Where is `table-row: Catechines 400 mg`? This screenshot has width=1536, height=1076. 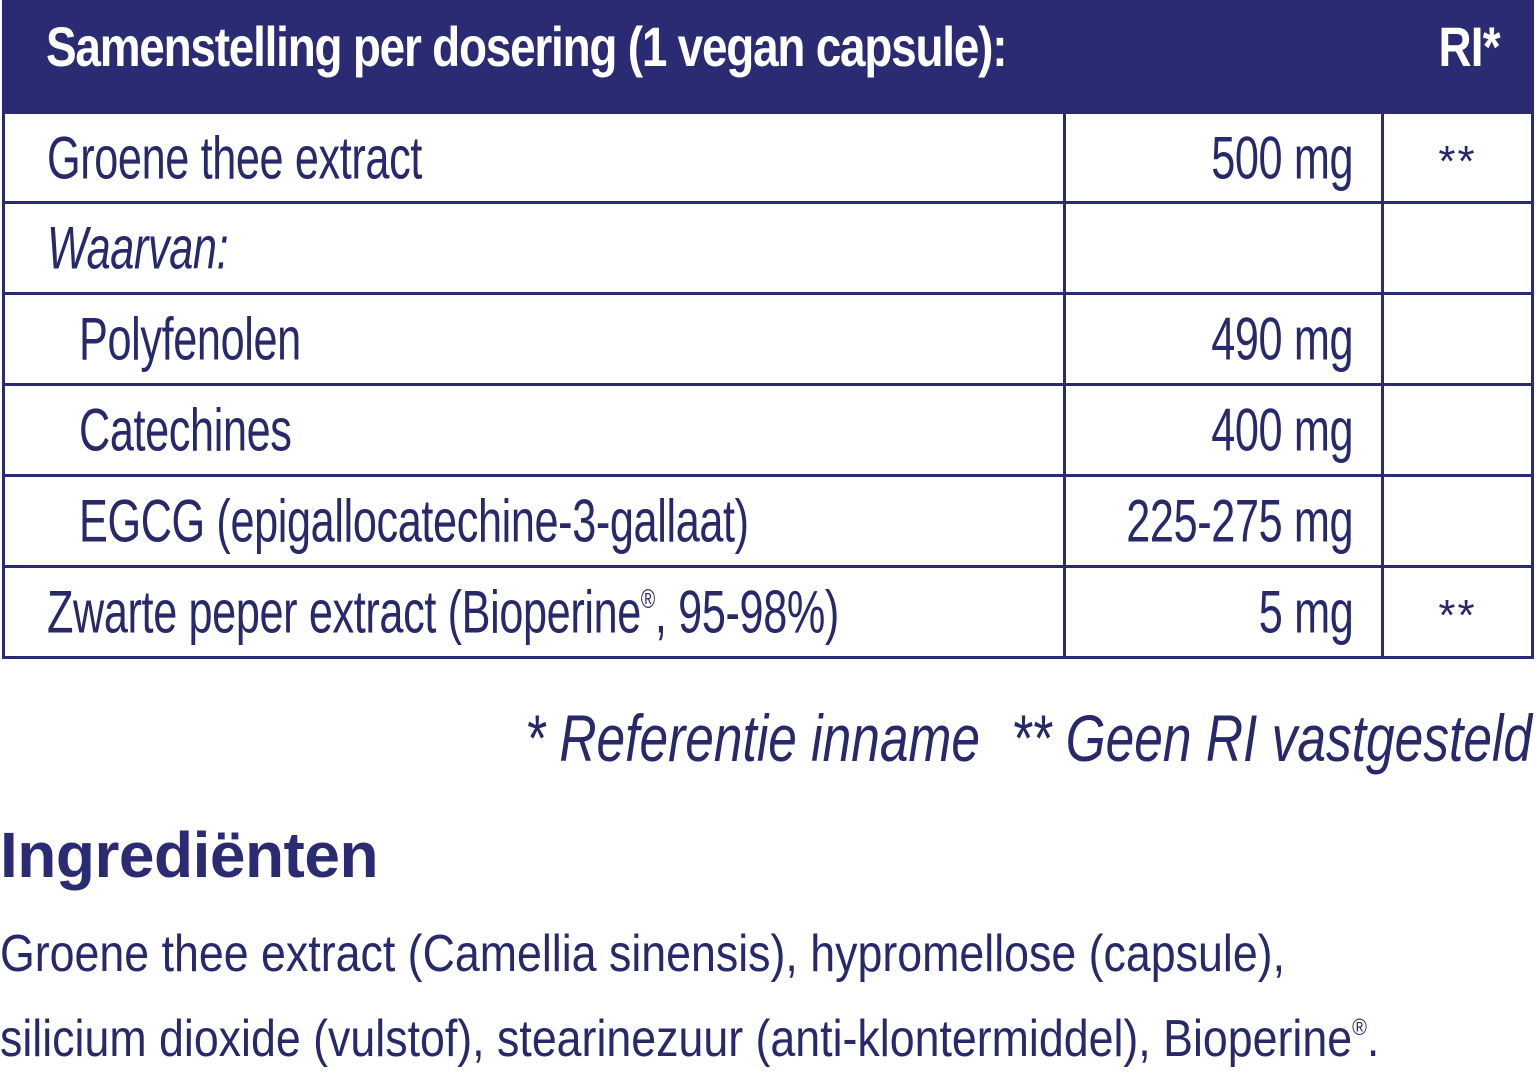 table-row: Catechines 400 mg is located at coordinates (768, 431).